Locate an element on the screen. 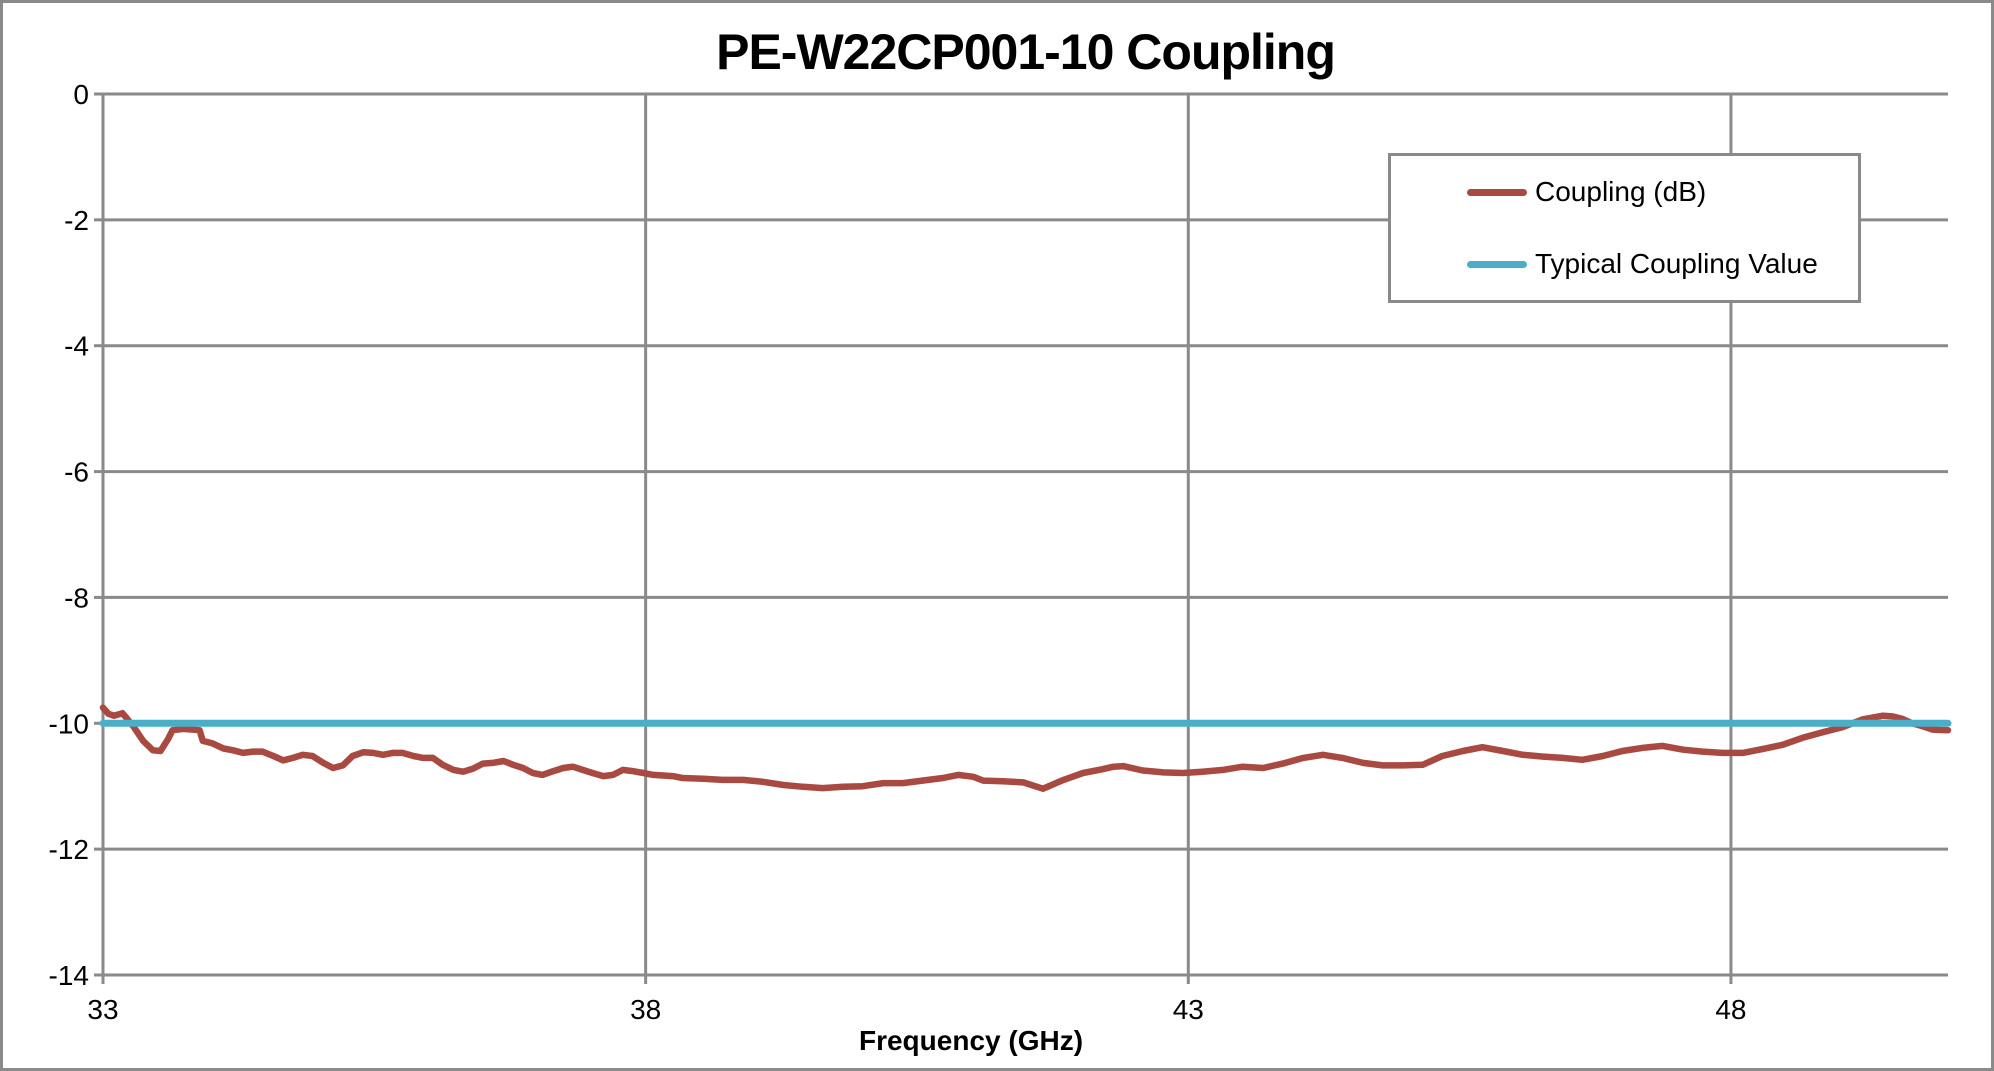 This screenshot has width=1994, height=1071. legend-item-typical: Typical Coupling Value is located at coordinates (1662, 264).